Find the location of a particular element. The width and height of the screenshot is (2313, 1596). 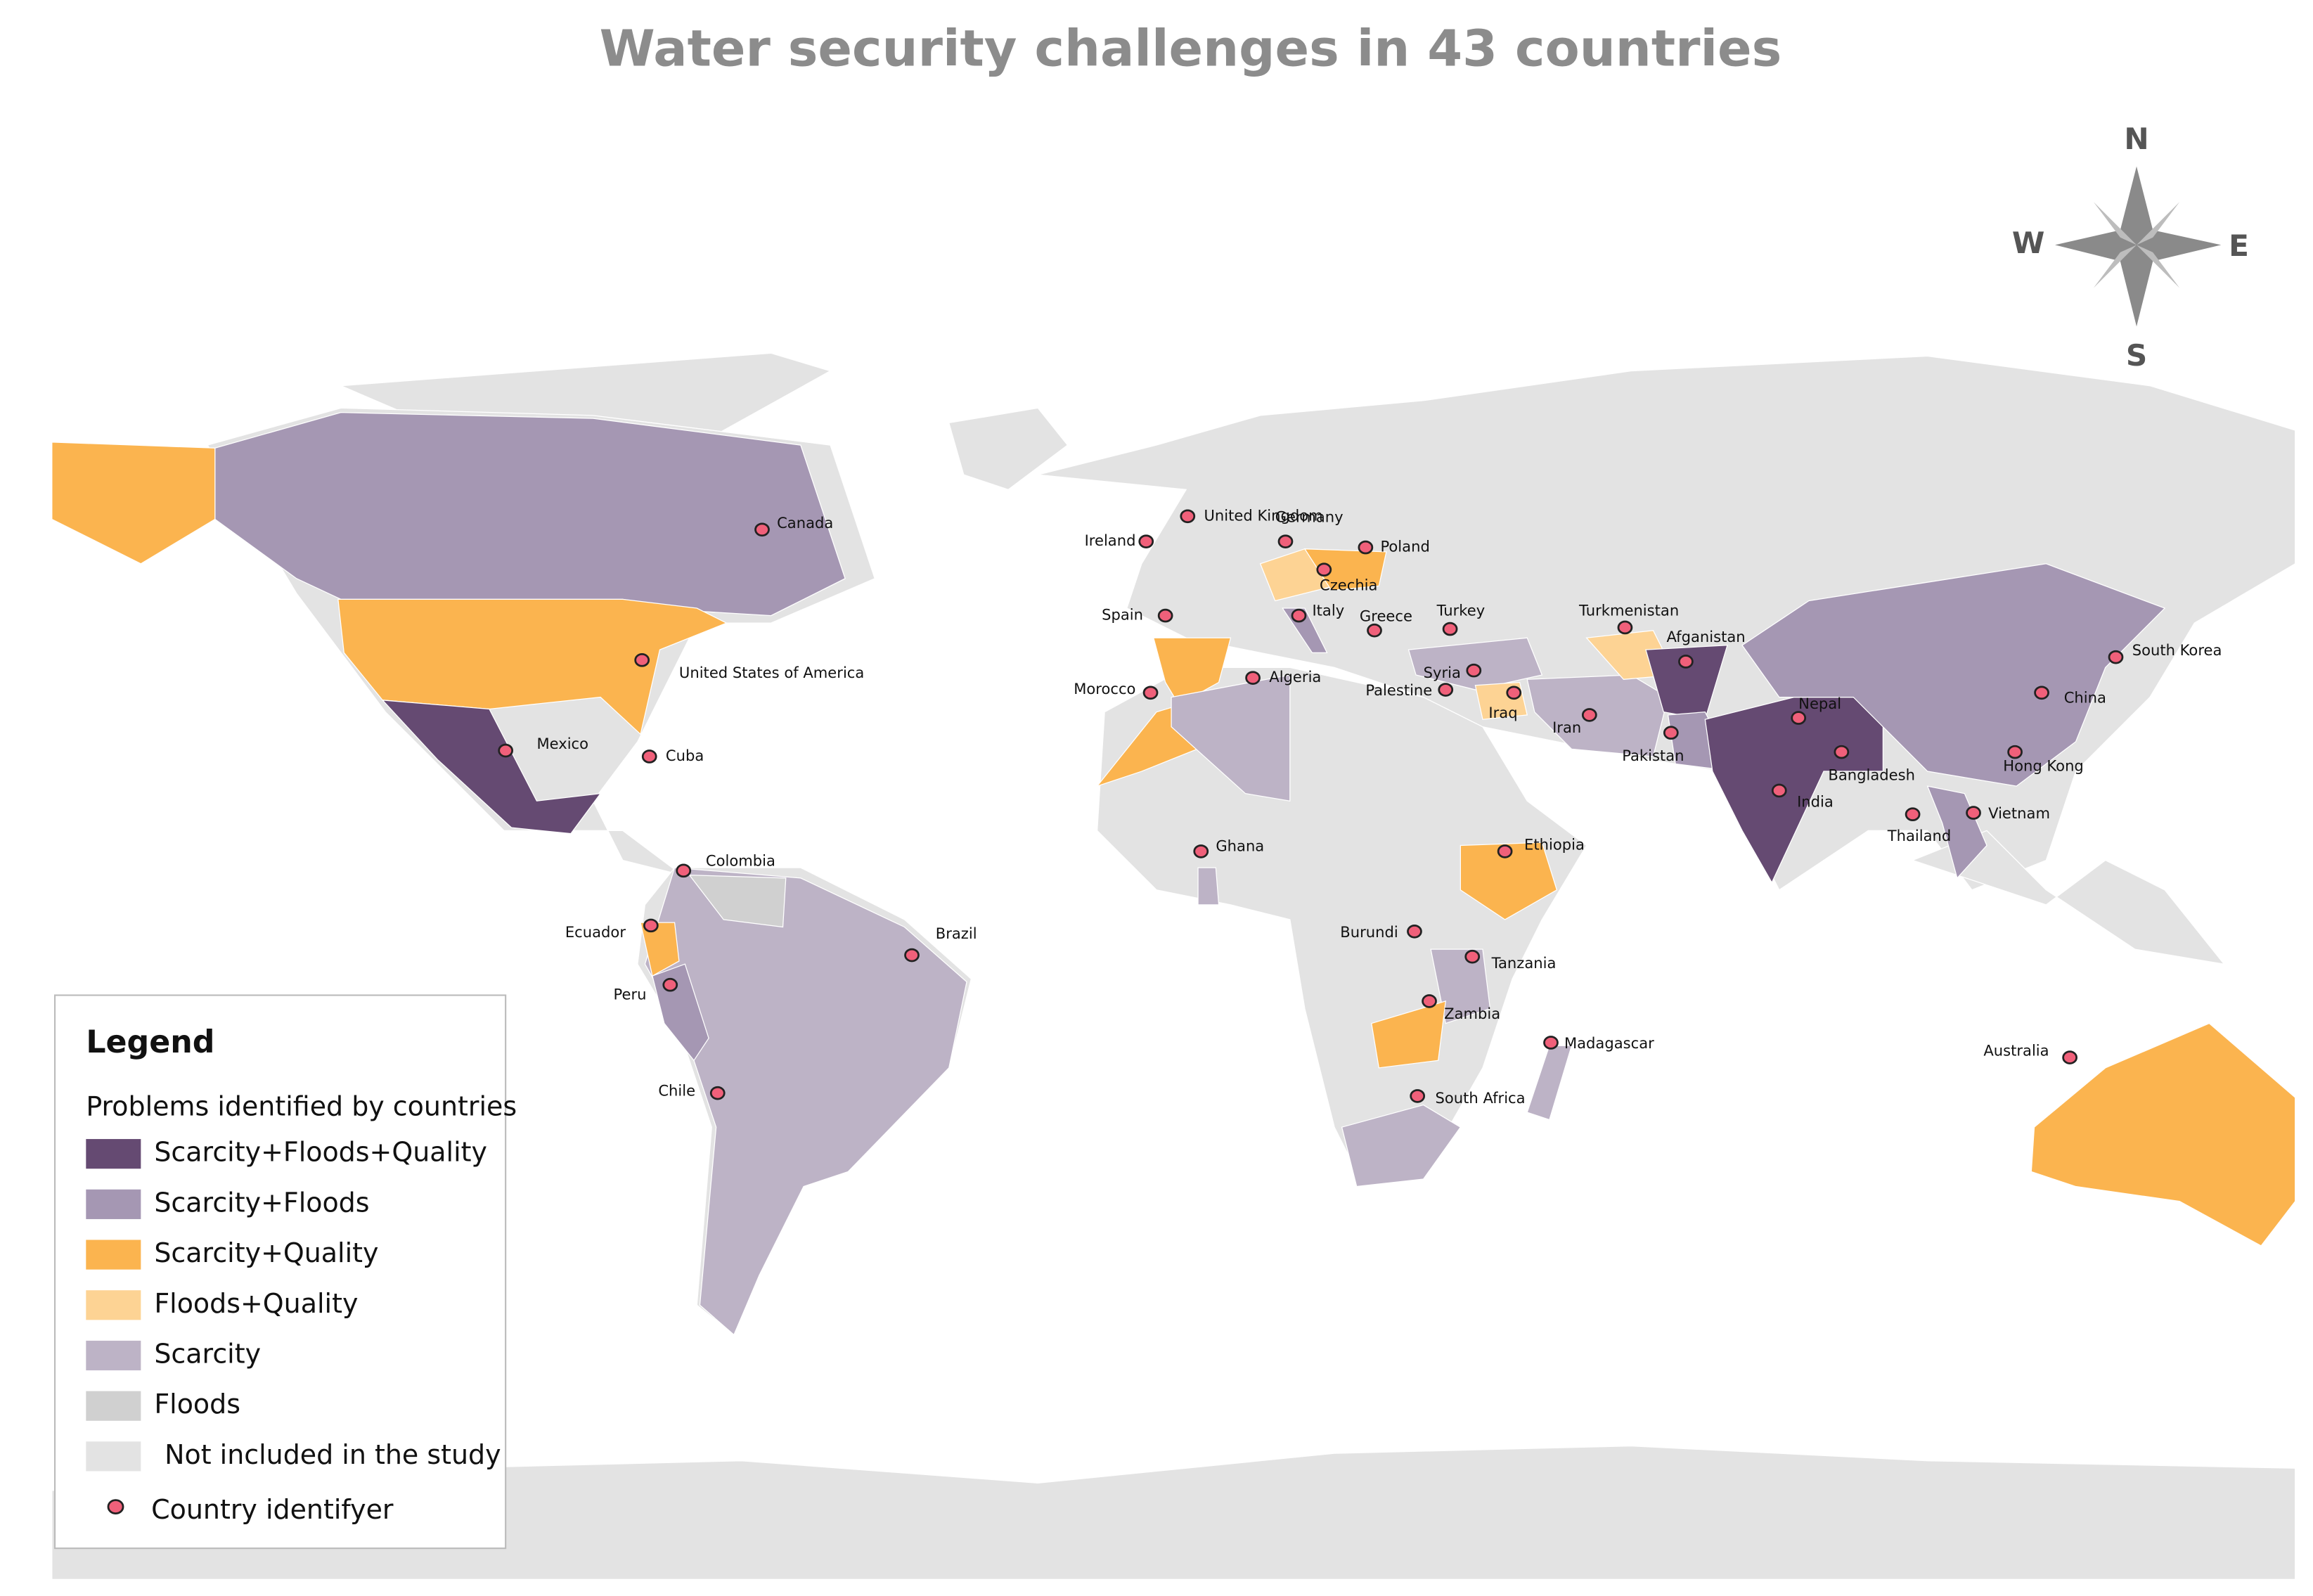

country-label: Morocco is located at coordinates (1104, 688).